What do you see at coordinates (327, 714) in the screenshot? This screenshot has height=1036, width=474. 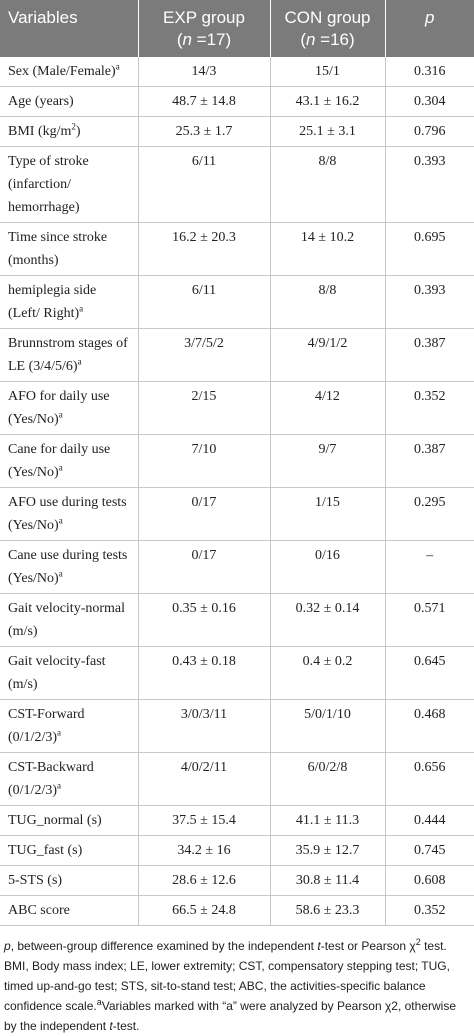 I see `cell-text: 5/0/1/10` at bounding box center [327, 714].